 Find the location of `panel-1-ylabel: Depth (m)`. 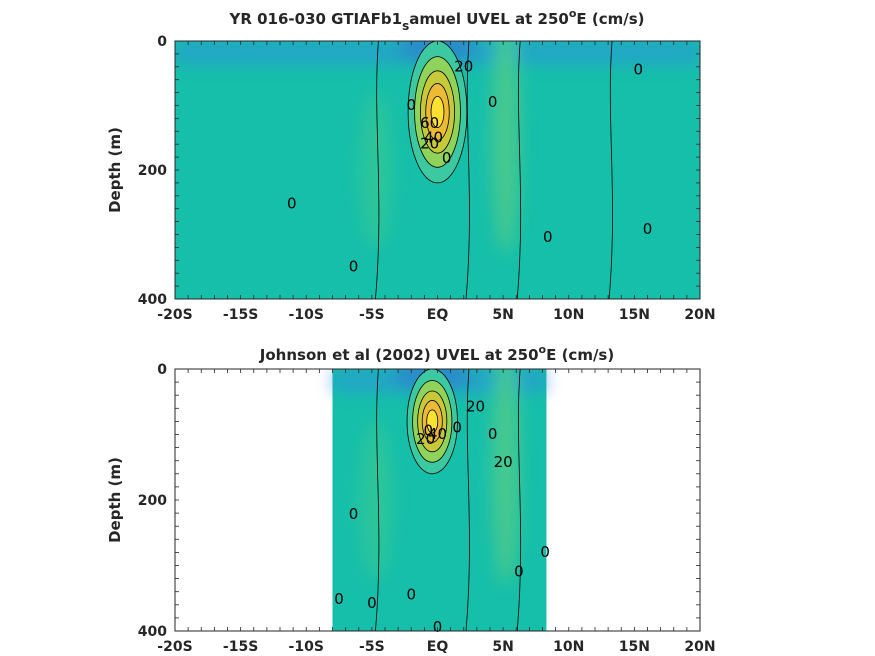

panel-1-ylabel: Depth (m) is located at coordinates (115, 170).